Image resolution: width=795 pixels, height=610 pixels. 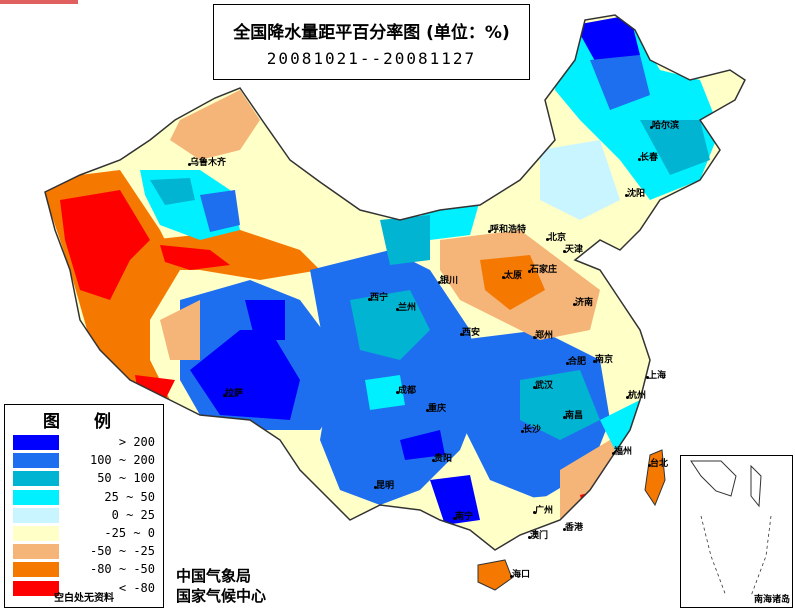 What do you see at coordinates (574, 416) in the screenshot?
I see `city-label: 南昌` at bounding box center [574, 416].